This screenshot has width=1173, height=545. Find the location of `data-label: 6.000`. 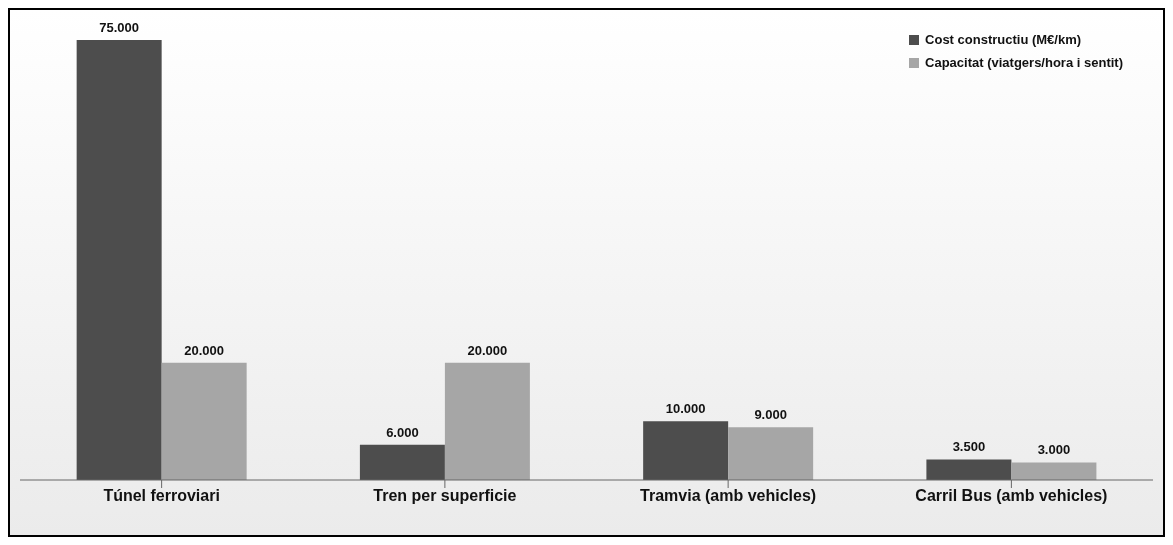

data-label: 6.000 is located at coordinates (402, 432).